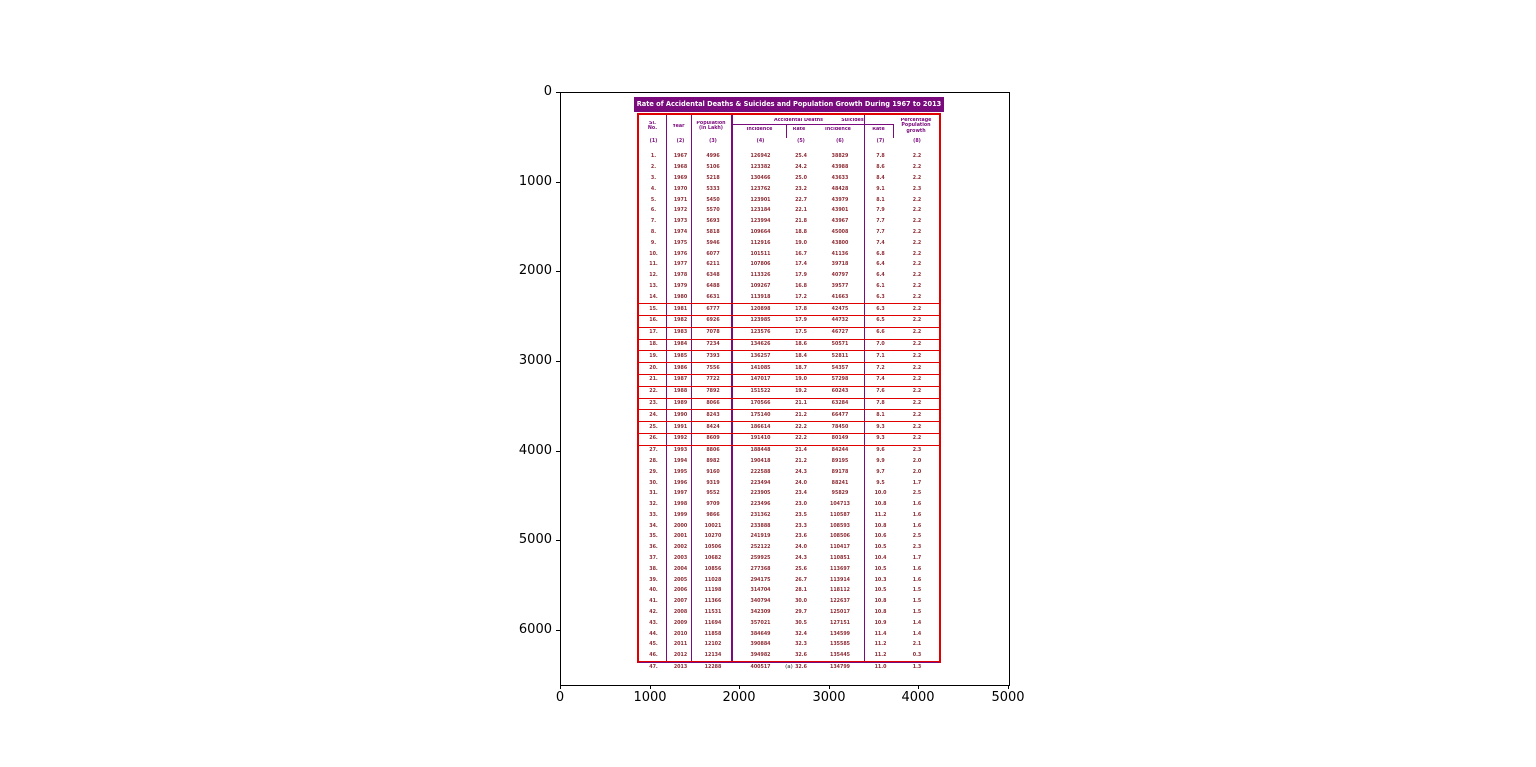 This screenshot has height=767, width=1536. What do you see at coordinates (840, 392) in the screenshot?
I see `table-cell: 60243` at bounding box center [840, 392].